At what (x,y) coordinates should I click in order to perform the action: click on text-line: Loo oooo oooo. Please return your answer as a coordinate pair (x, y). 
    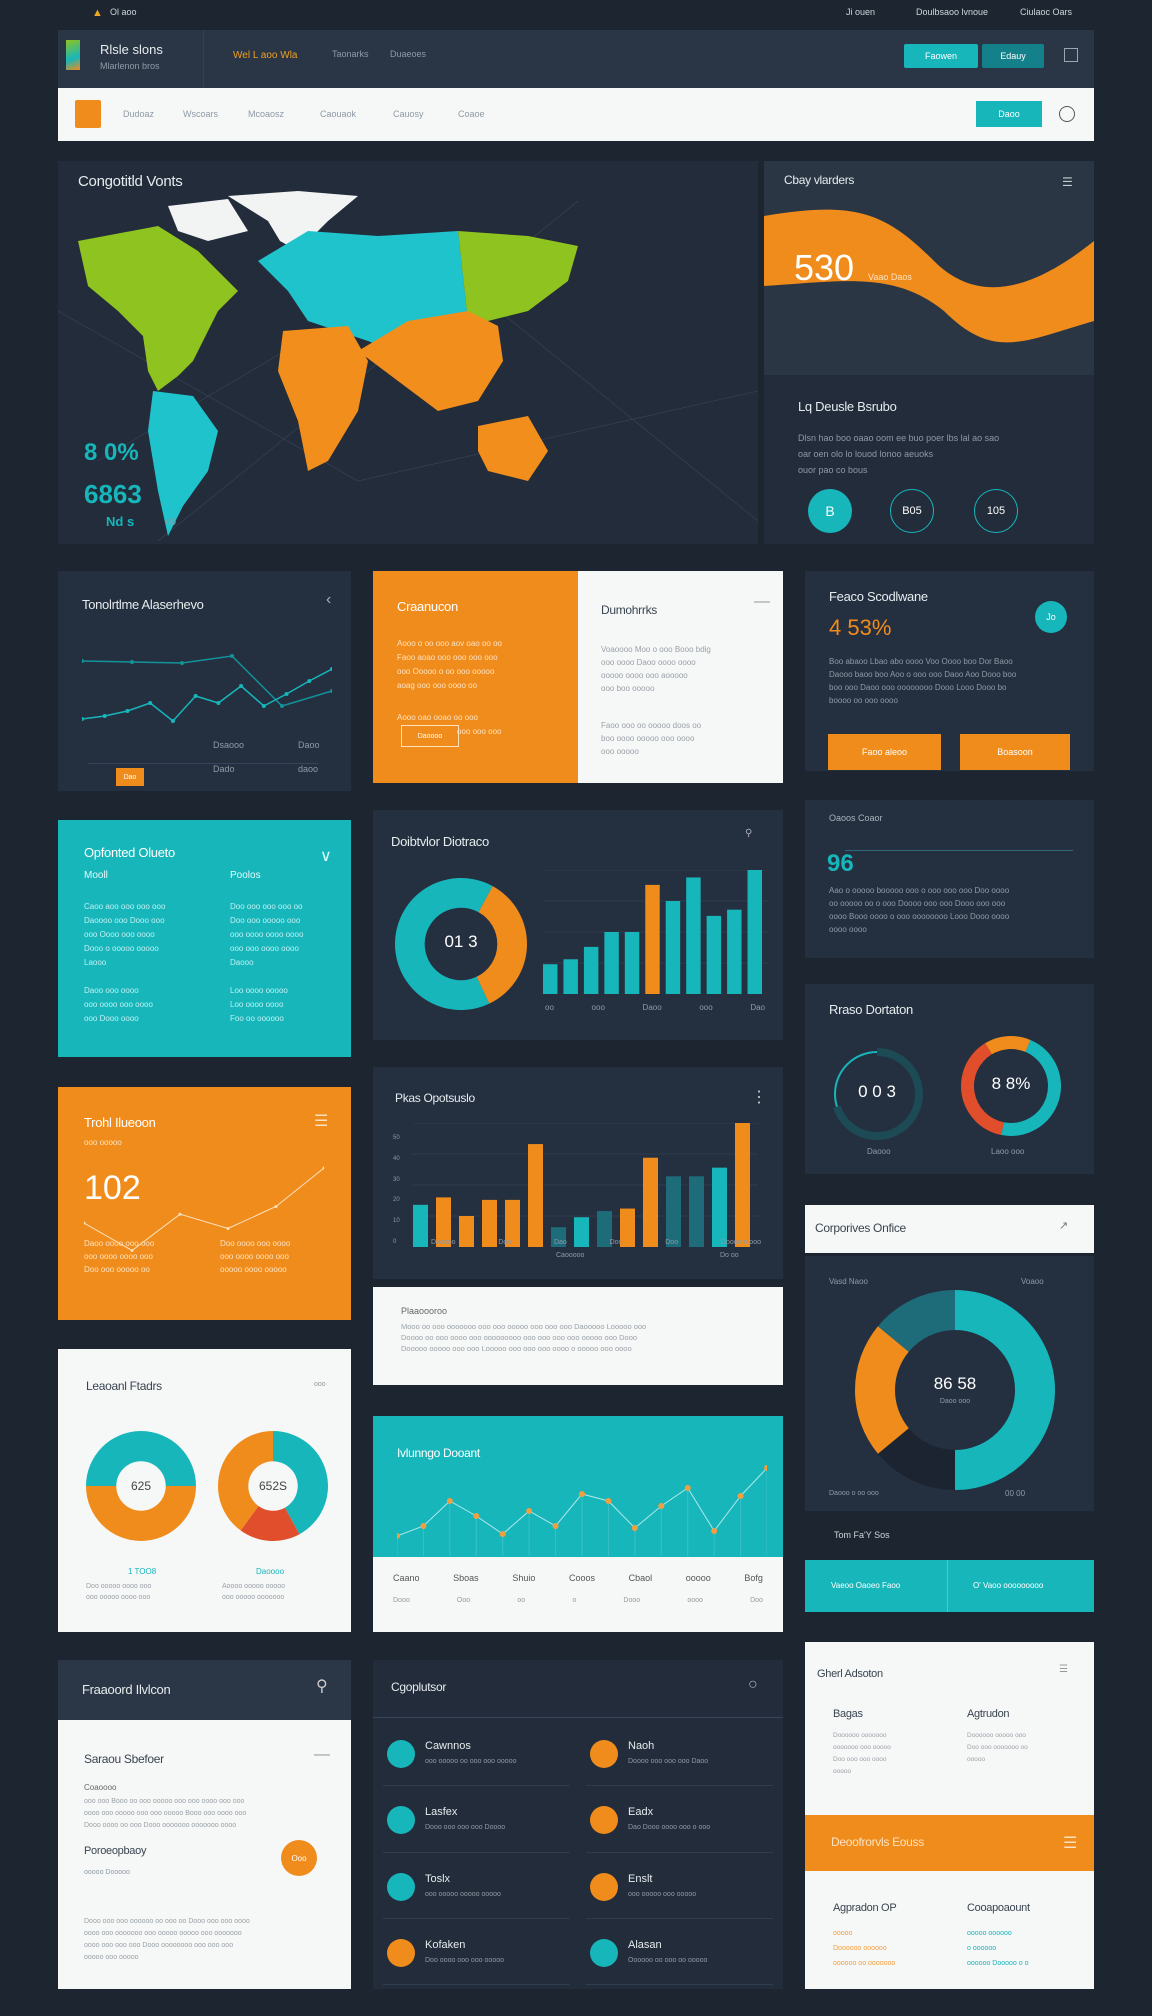
    Looking at the image, I should click on (257, 1004).